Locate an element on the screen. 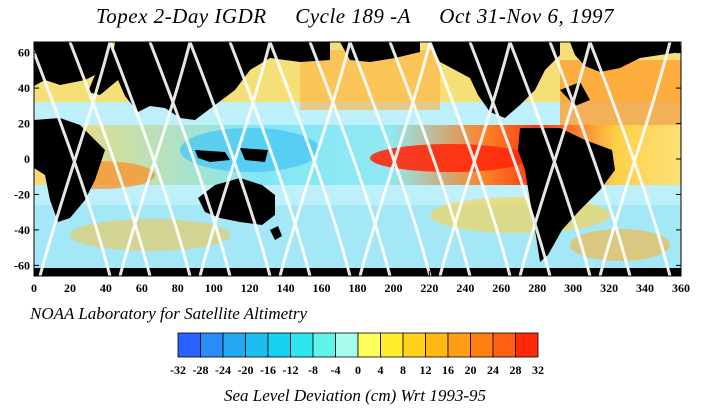 The width and height of the screenshot is (710, 417). x-tick-label: 360 is located at coordinates (681, 288).